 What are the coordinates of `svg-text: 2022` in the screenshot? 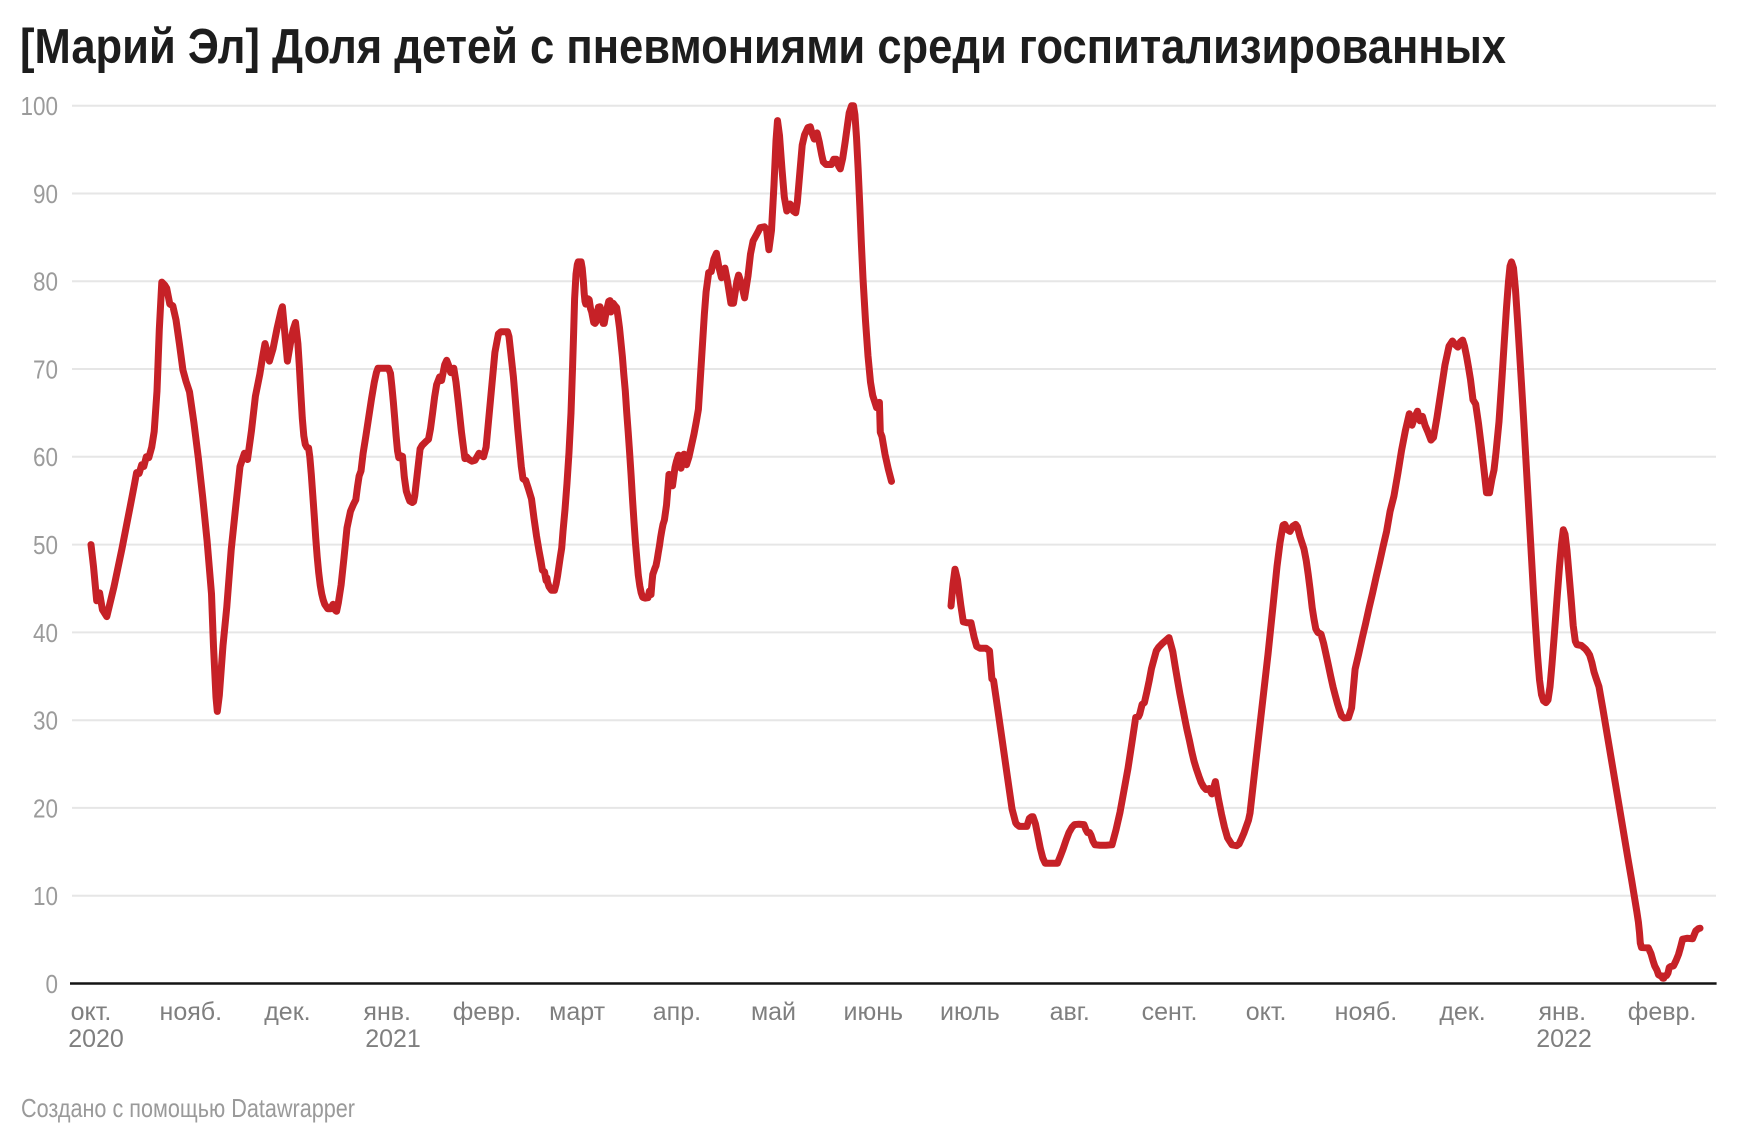 It's located at (1564, 1039).